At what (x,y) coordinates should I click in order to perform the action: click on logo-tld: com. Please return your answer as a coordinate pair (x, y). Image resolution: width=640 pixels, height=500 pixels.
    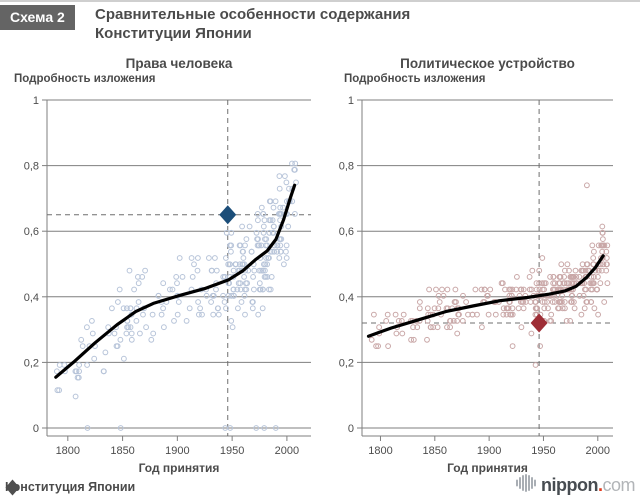
    Looking at the image, I should click on (618, 485).